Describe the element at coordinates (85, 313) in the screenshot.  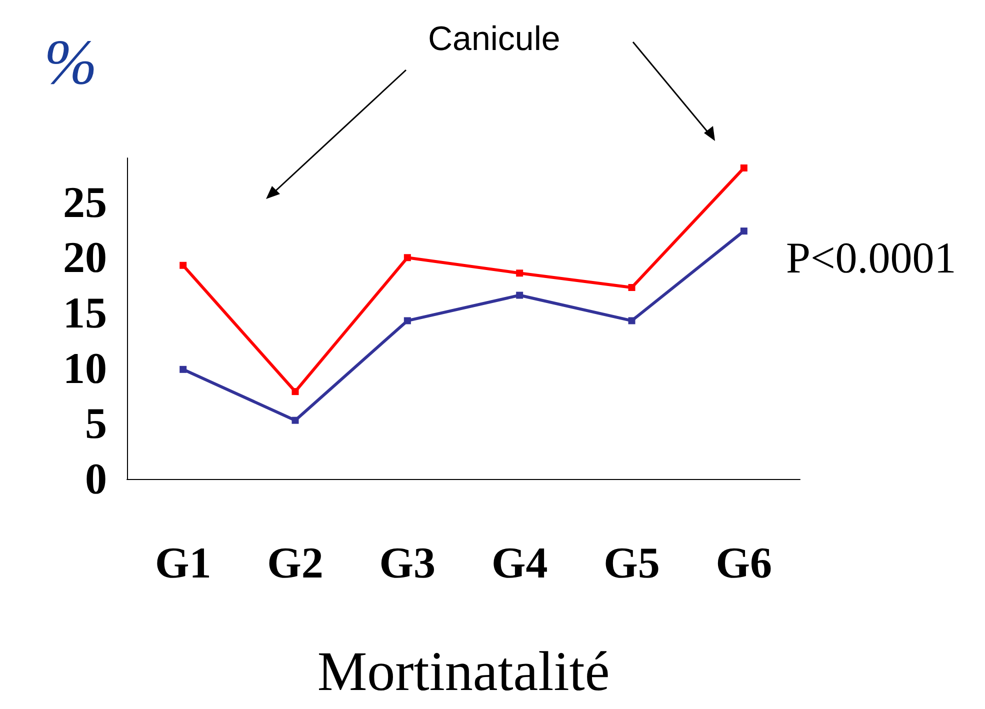
I see `y-tick-label: 15` at that location.